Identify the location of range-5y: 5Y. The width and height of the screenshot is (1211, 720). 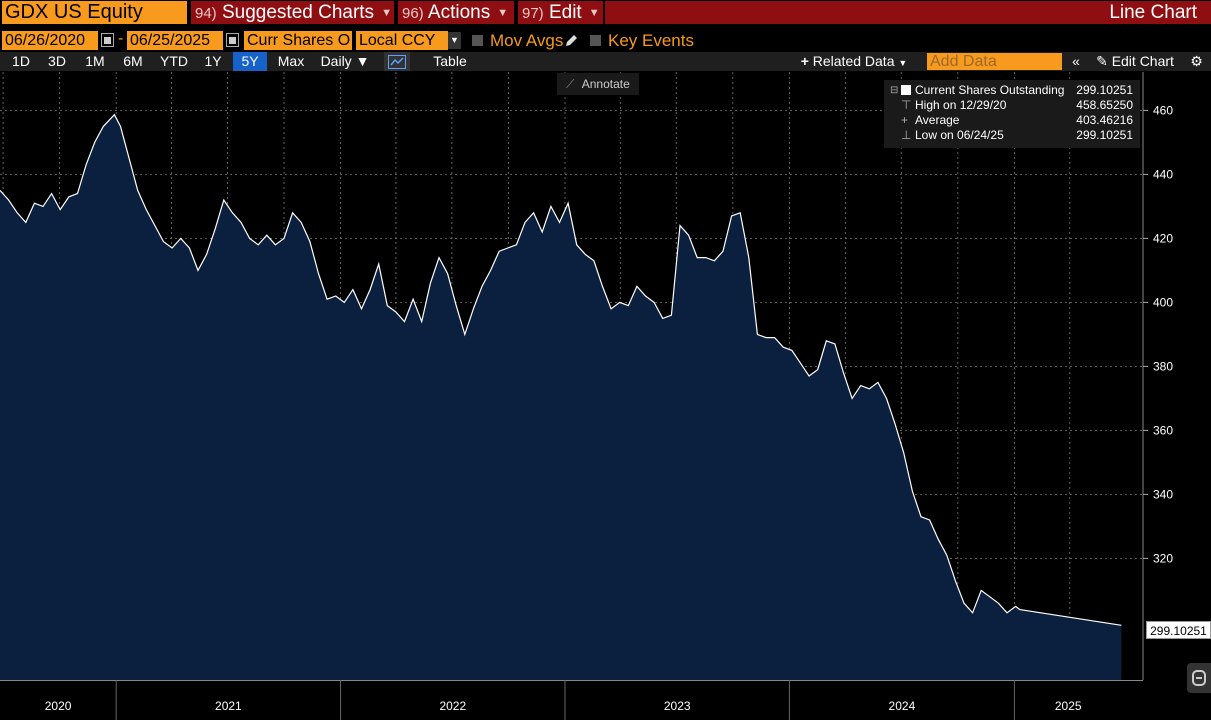
(250, 61).